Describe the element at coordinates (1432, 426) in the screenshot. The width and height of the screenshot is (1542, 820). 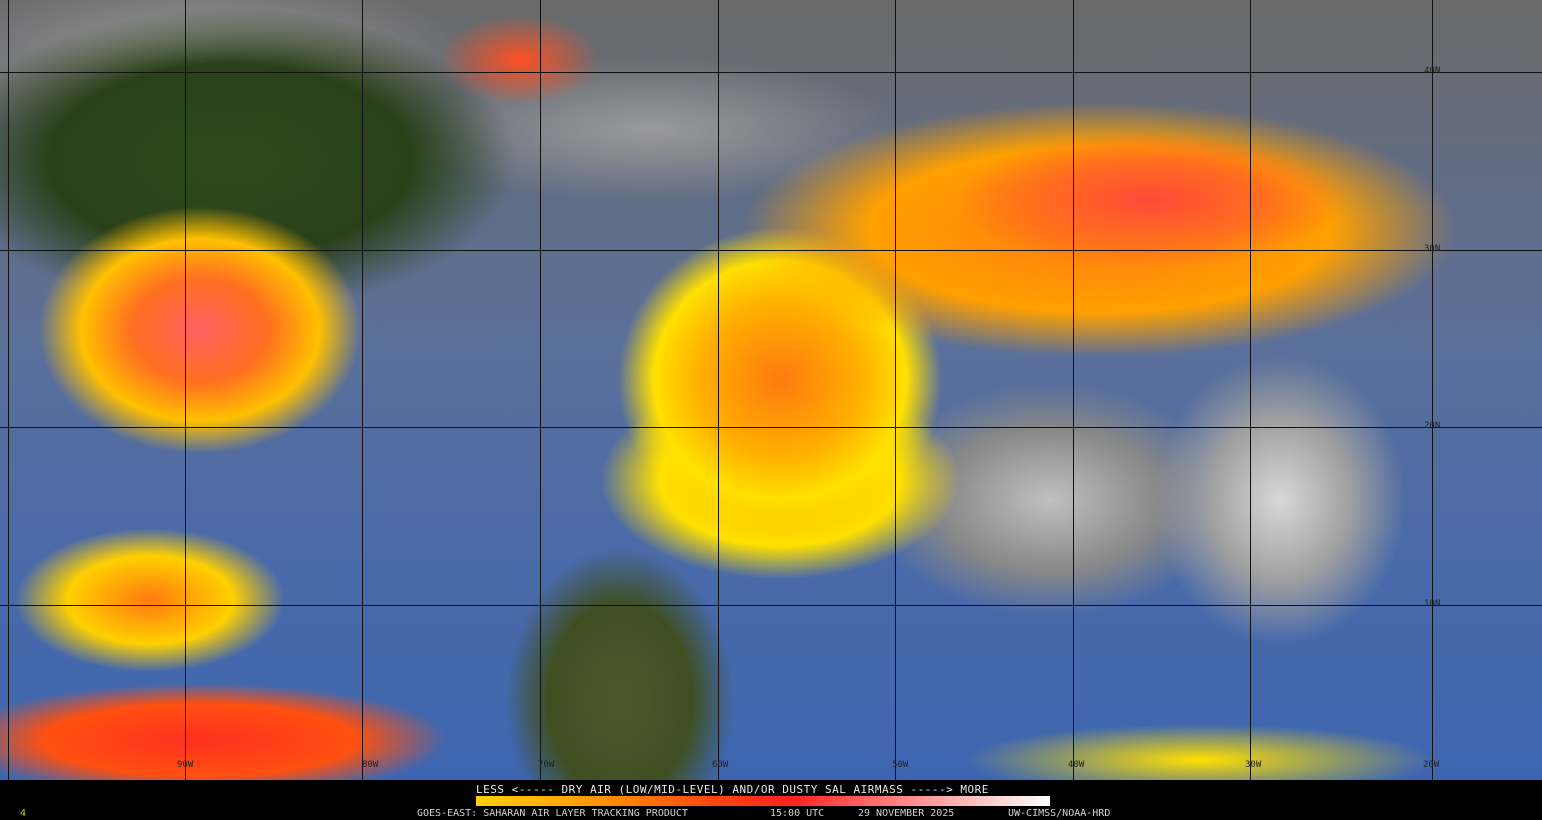
I see `latitude-label: 20N` at that location.